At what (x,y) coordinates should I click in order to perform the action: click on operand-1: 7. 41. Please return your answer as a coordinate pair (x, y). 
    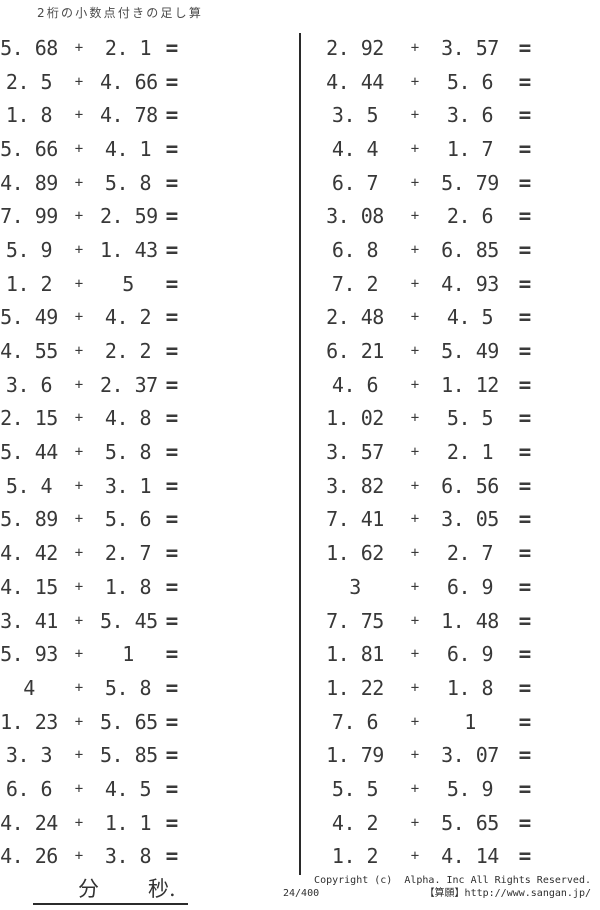
    Looking at the image, I should click on (355, 519).